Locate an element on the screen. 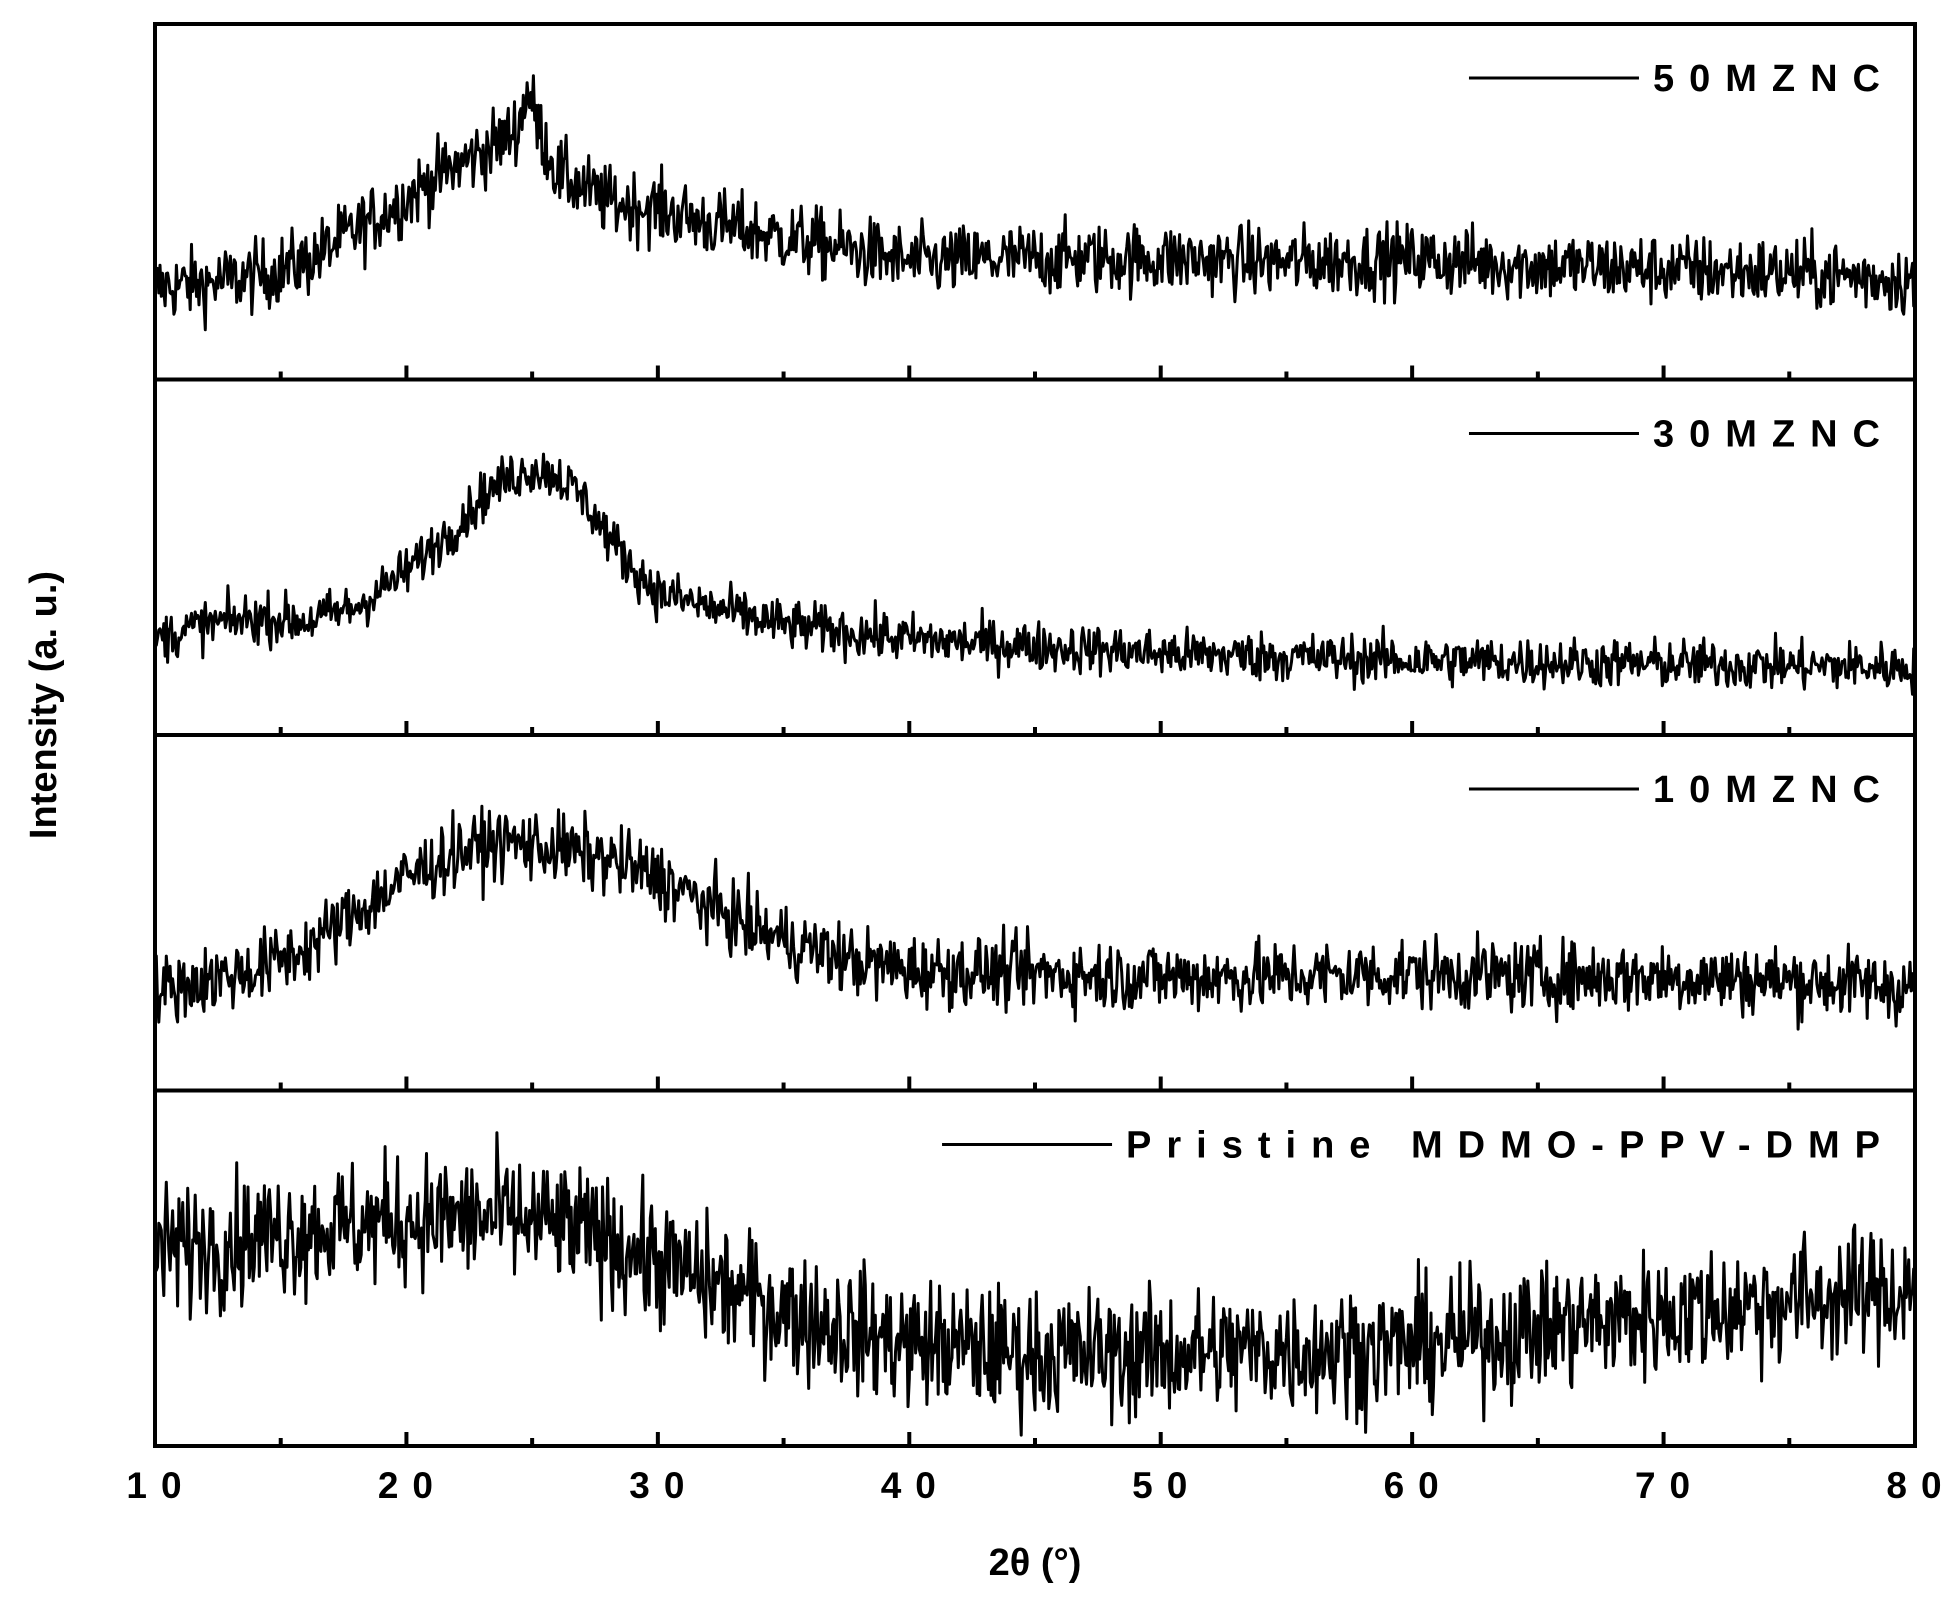  legend-label-pristine-mdmo-ppv-dmp: Pristine MDMO-PPV-DMP is located at coordinates (1510, 1146).